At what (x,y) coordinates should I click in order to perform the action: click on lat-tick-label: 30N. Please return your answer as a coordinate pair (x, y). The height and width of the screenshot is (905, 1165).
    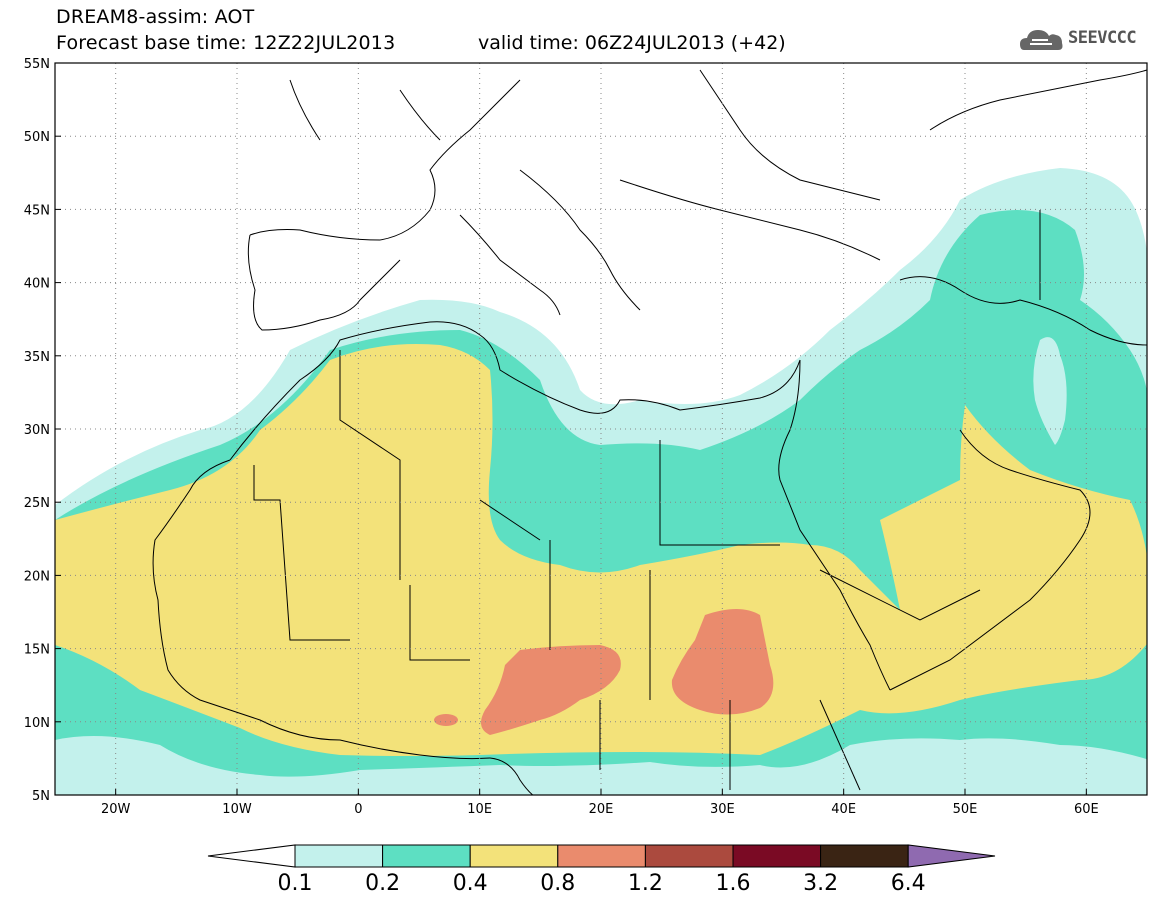
    Looking at the image, I should click on (37, 430).